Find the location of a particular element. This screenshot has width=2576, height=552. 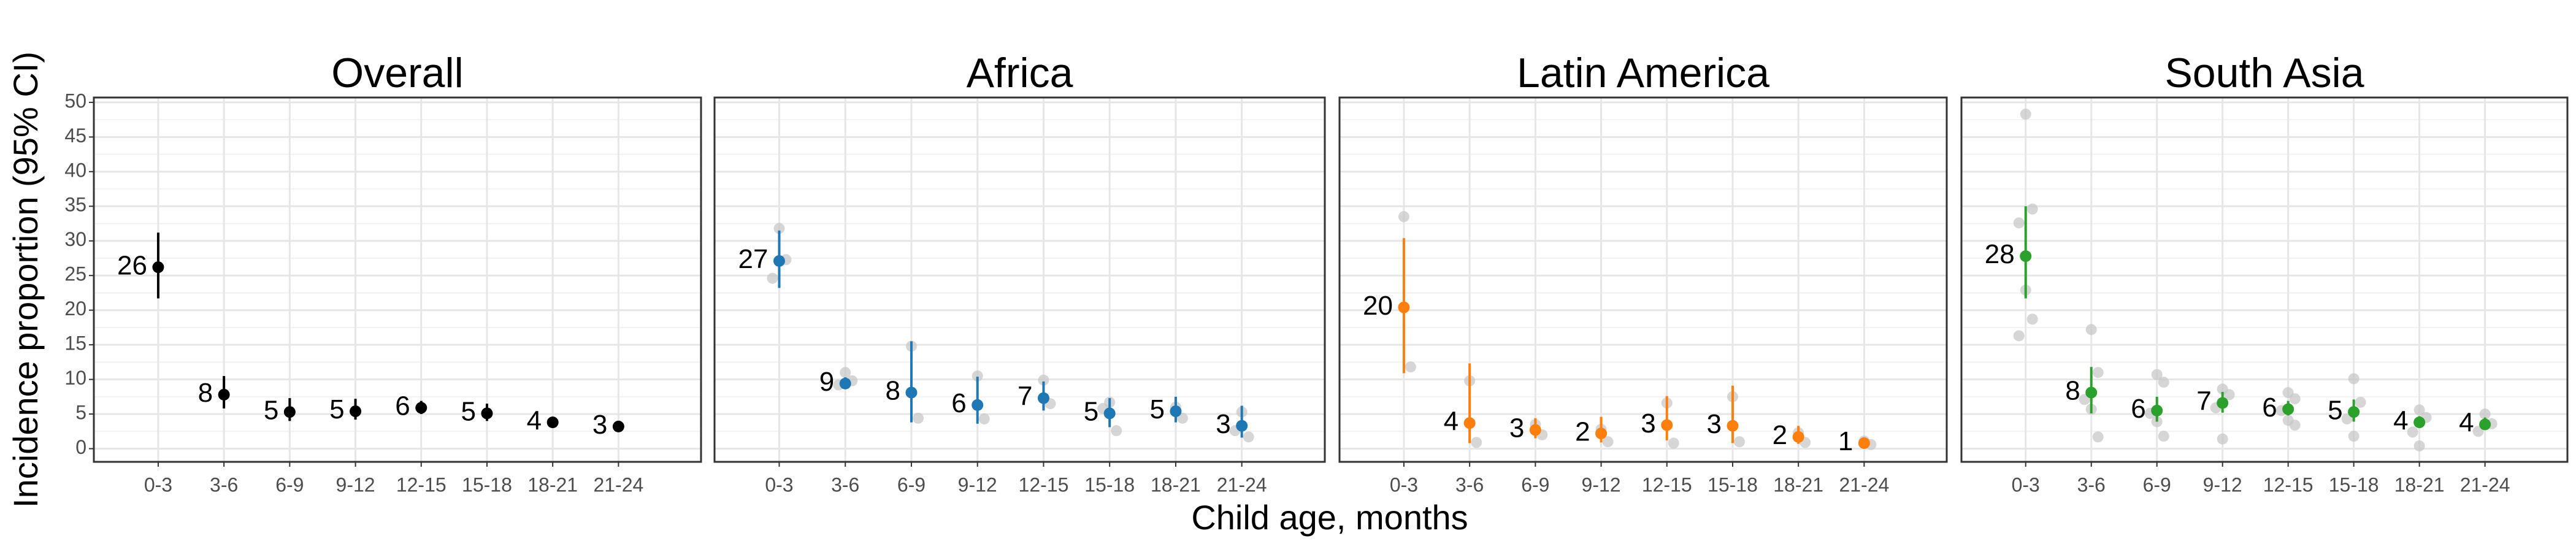

y-tick-label: 25 is located at coordinates (75, 274).